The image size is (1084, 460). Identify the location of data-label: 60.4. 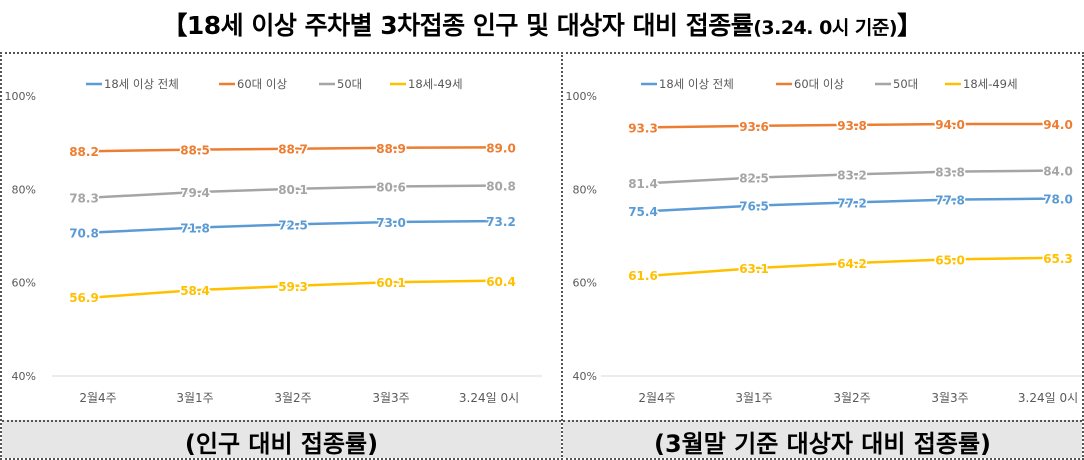
(501, 282).